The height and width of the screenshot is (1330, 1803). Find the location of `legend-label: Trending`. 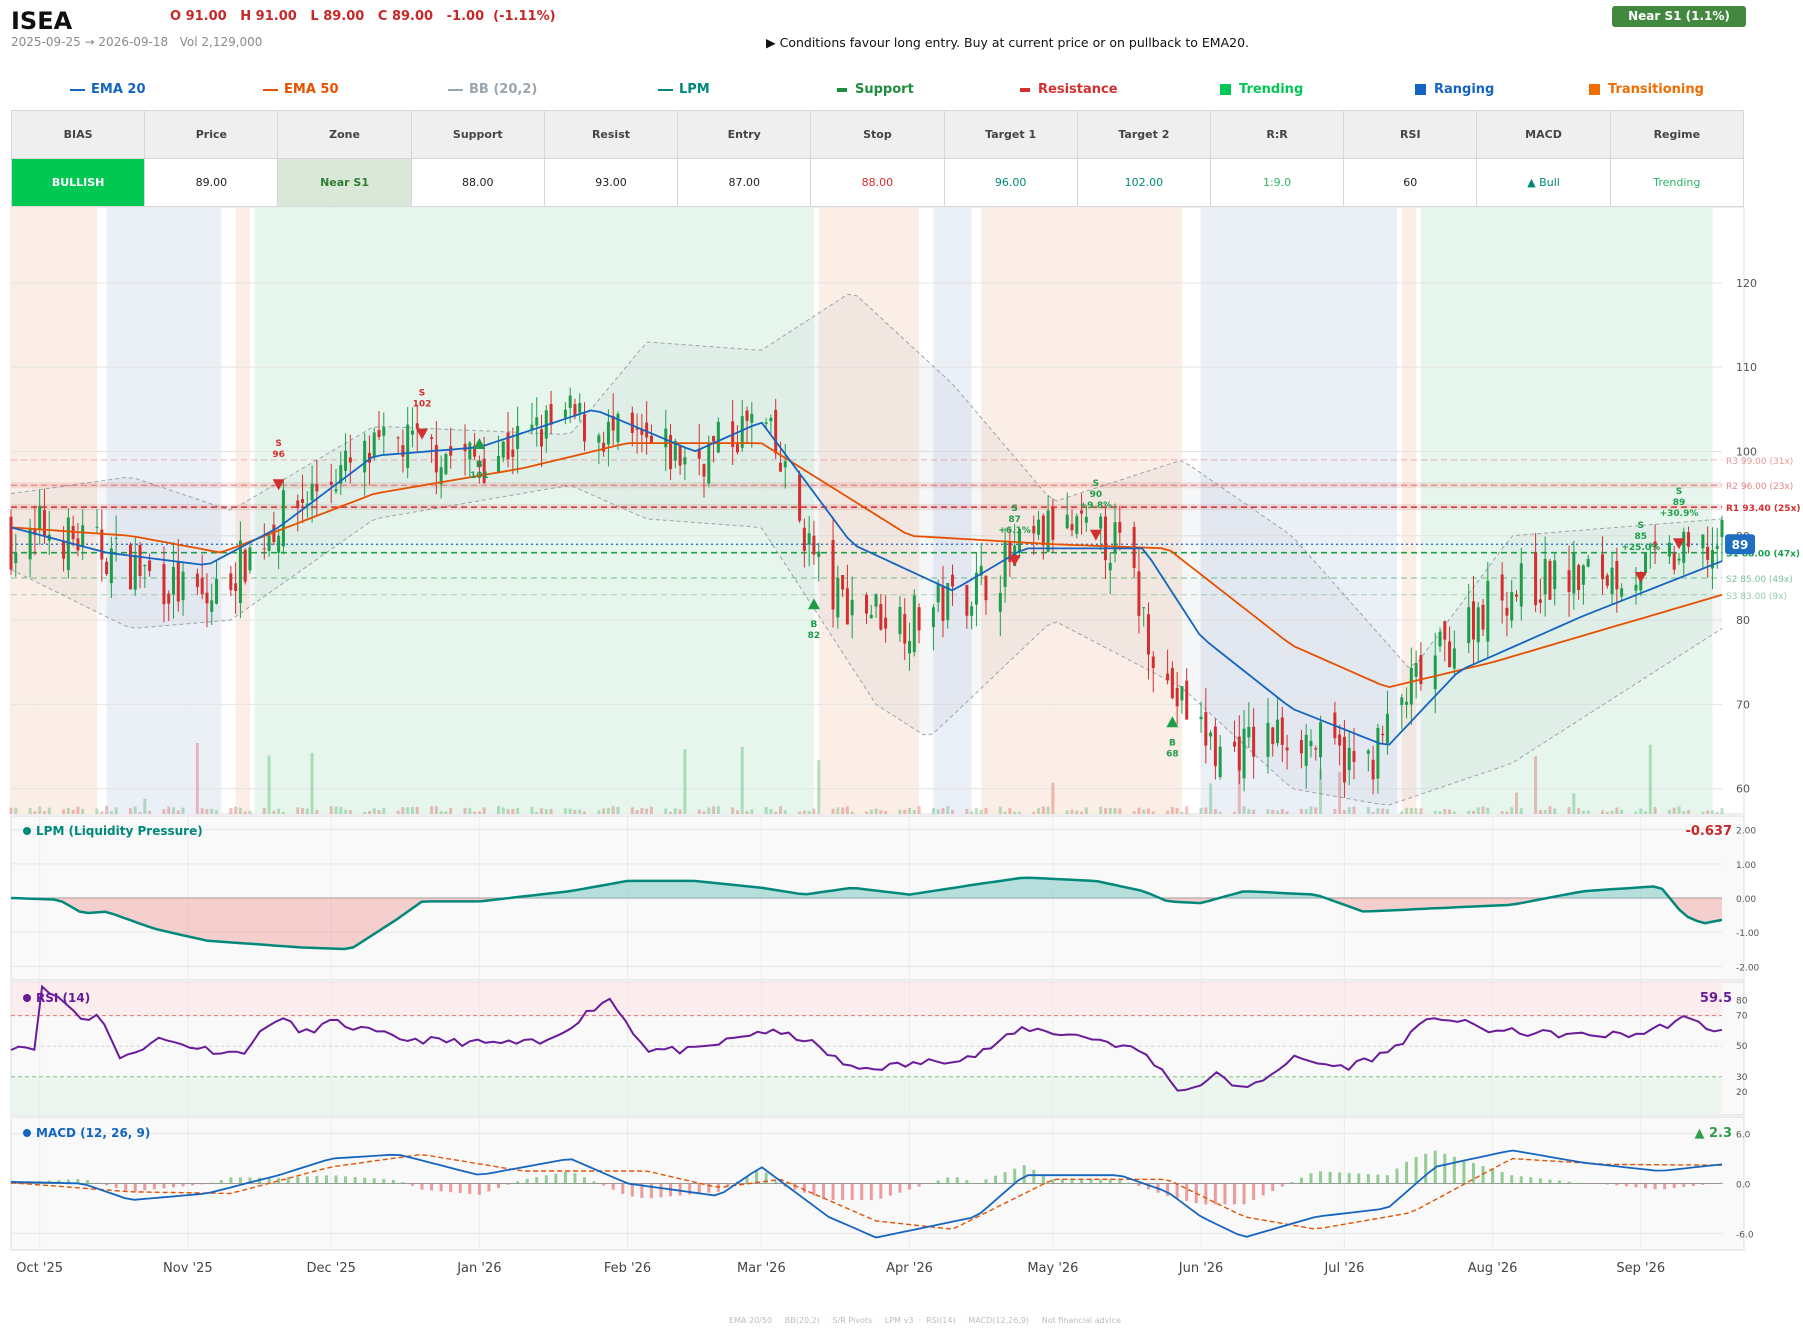

legend-label: Trending is located at coordinates (1271, 89).